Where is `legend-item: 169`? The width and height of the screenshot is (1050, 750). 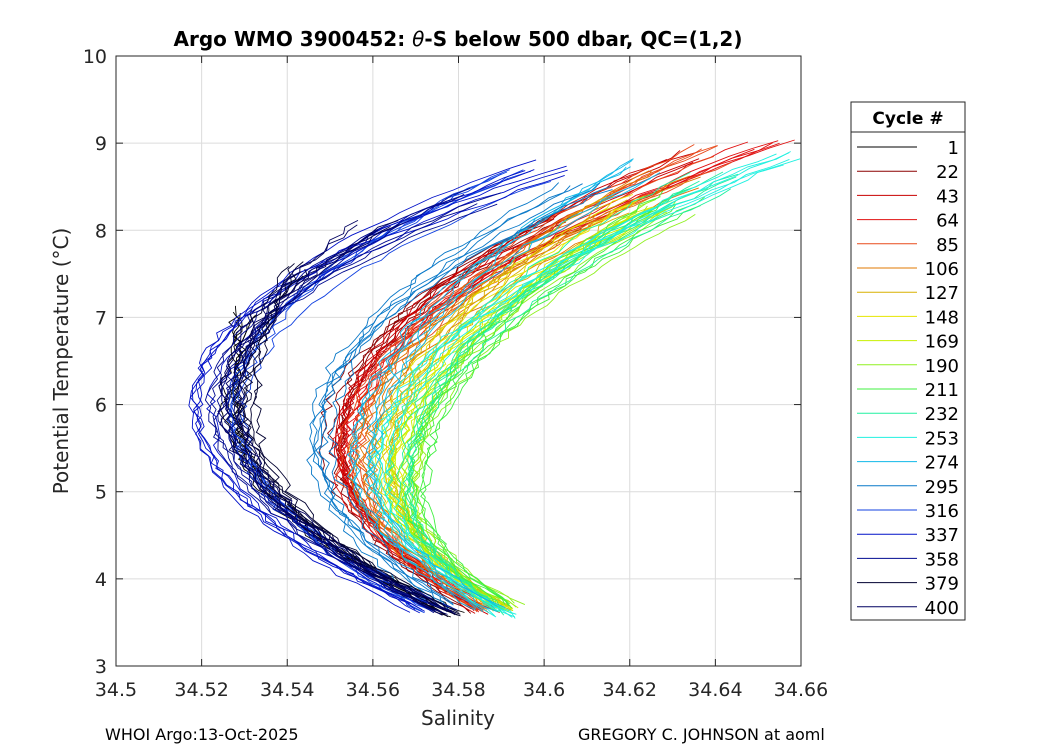 legend-item: 169 is located at coordinates (908, 342).